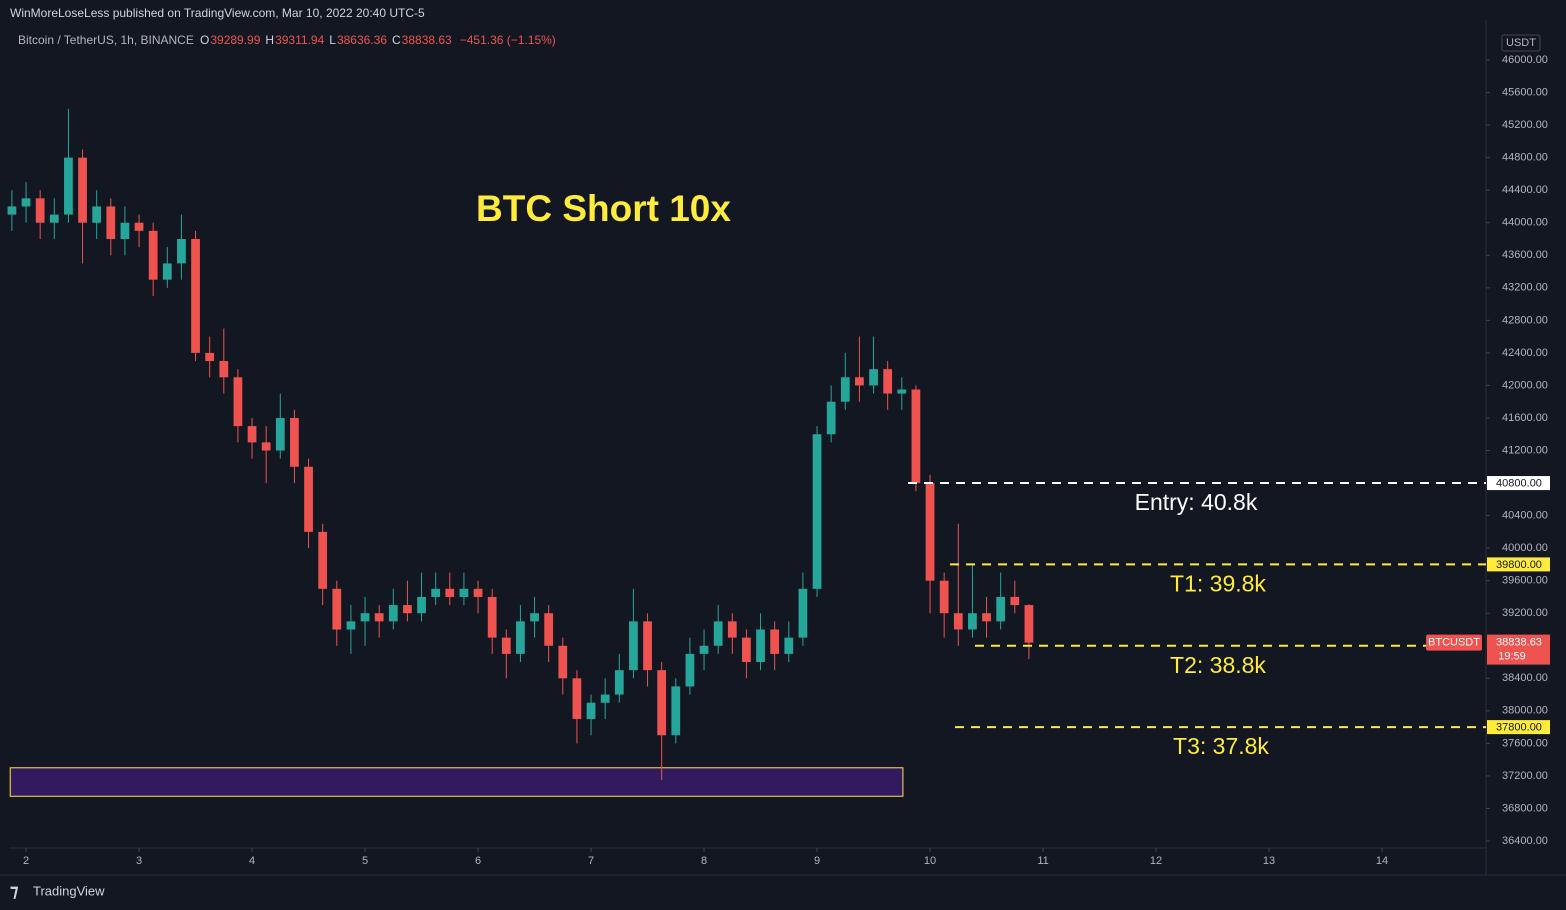 The image size is (1566, 910). I want to click on logo-mark: ⁊, so click(14, 890).